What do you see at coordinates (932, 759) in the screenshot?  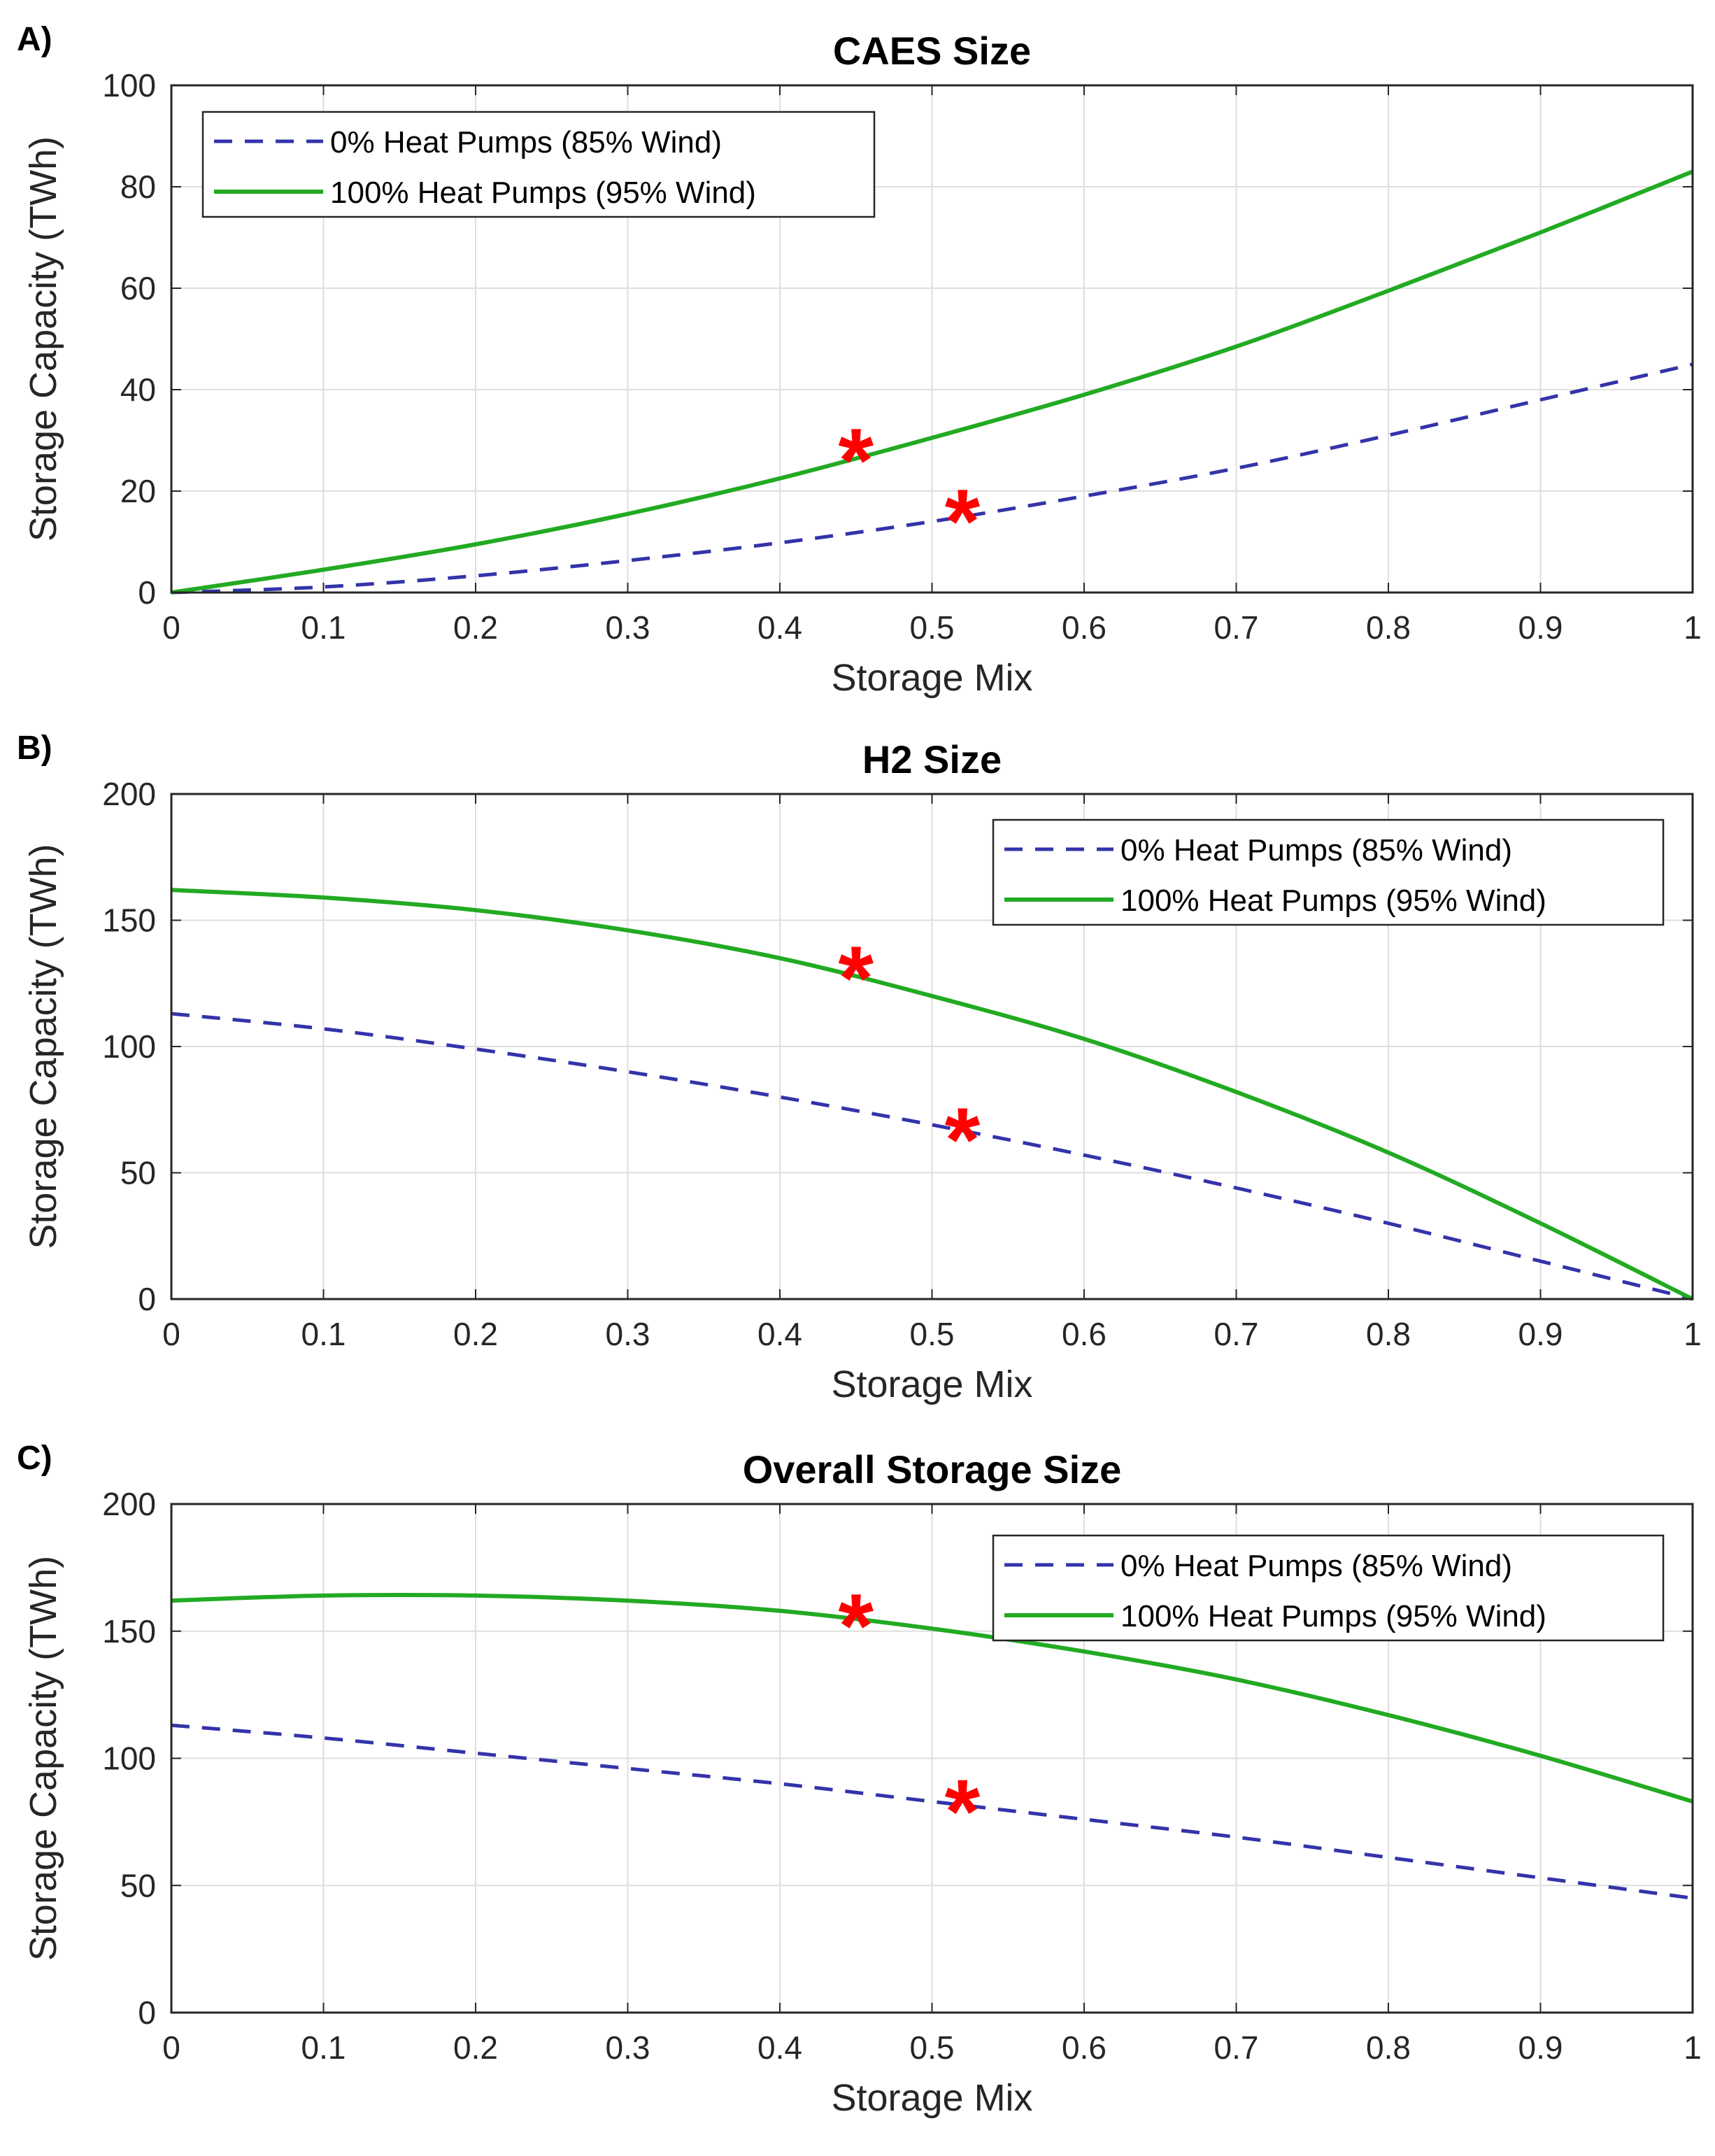 I see `chart-title: H2 Size` at bounding box center [932, 759].